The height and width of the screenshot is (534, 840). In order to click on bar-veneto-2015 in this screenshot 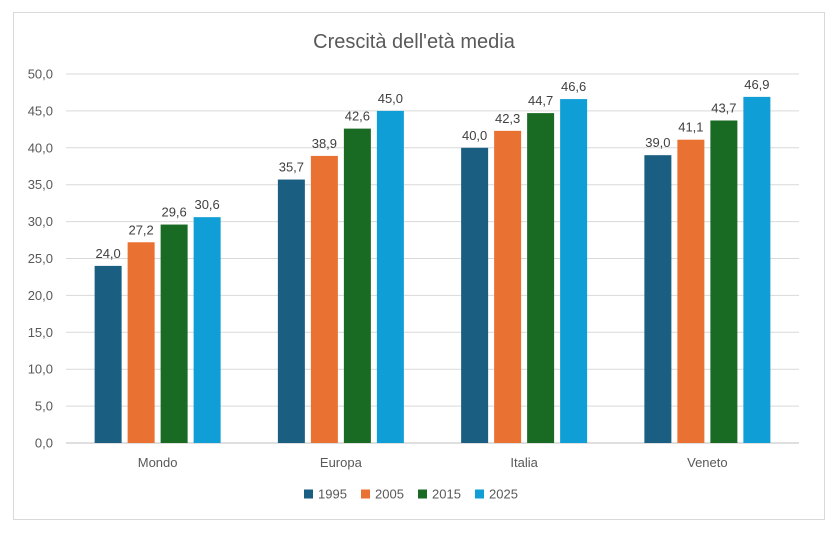, I will do `click(724, 281)`.